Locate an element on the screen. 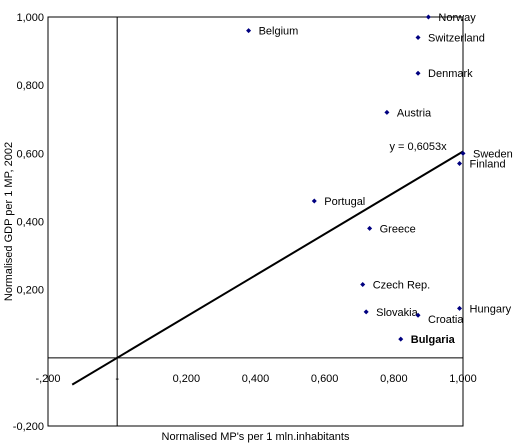 The image size is (520, 445). trendline-label: y = 0,6053x is located at coordinates (418, 147).